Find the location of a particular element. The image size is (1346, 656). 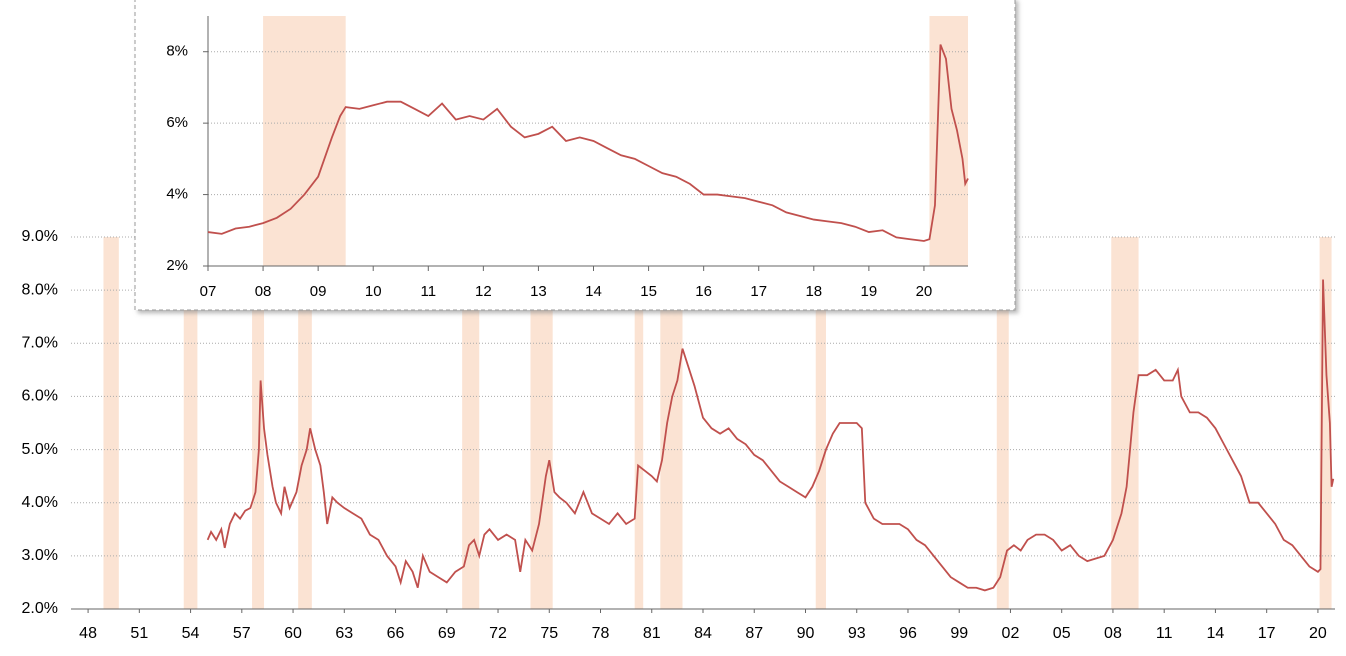

y-tick-label: 5.0% is located at coordinates (40, 449).